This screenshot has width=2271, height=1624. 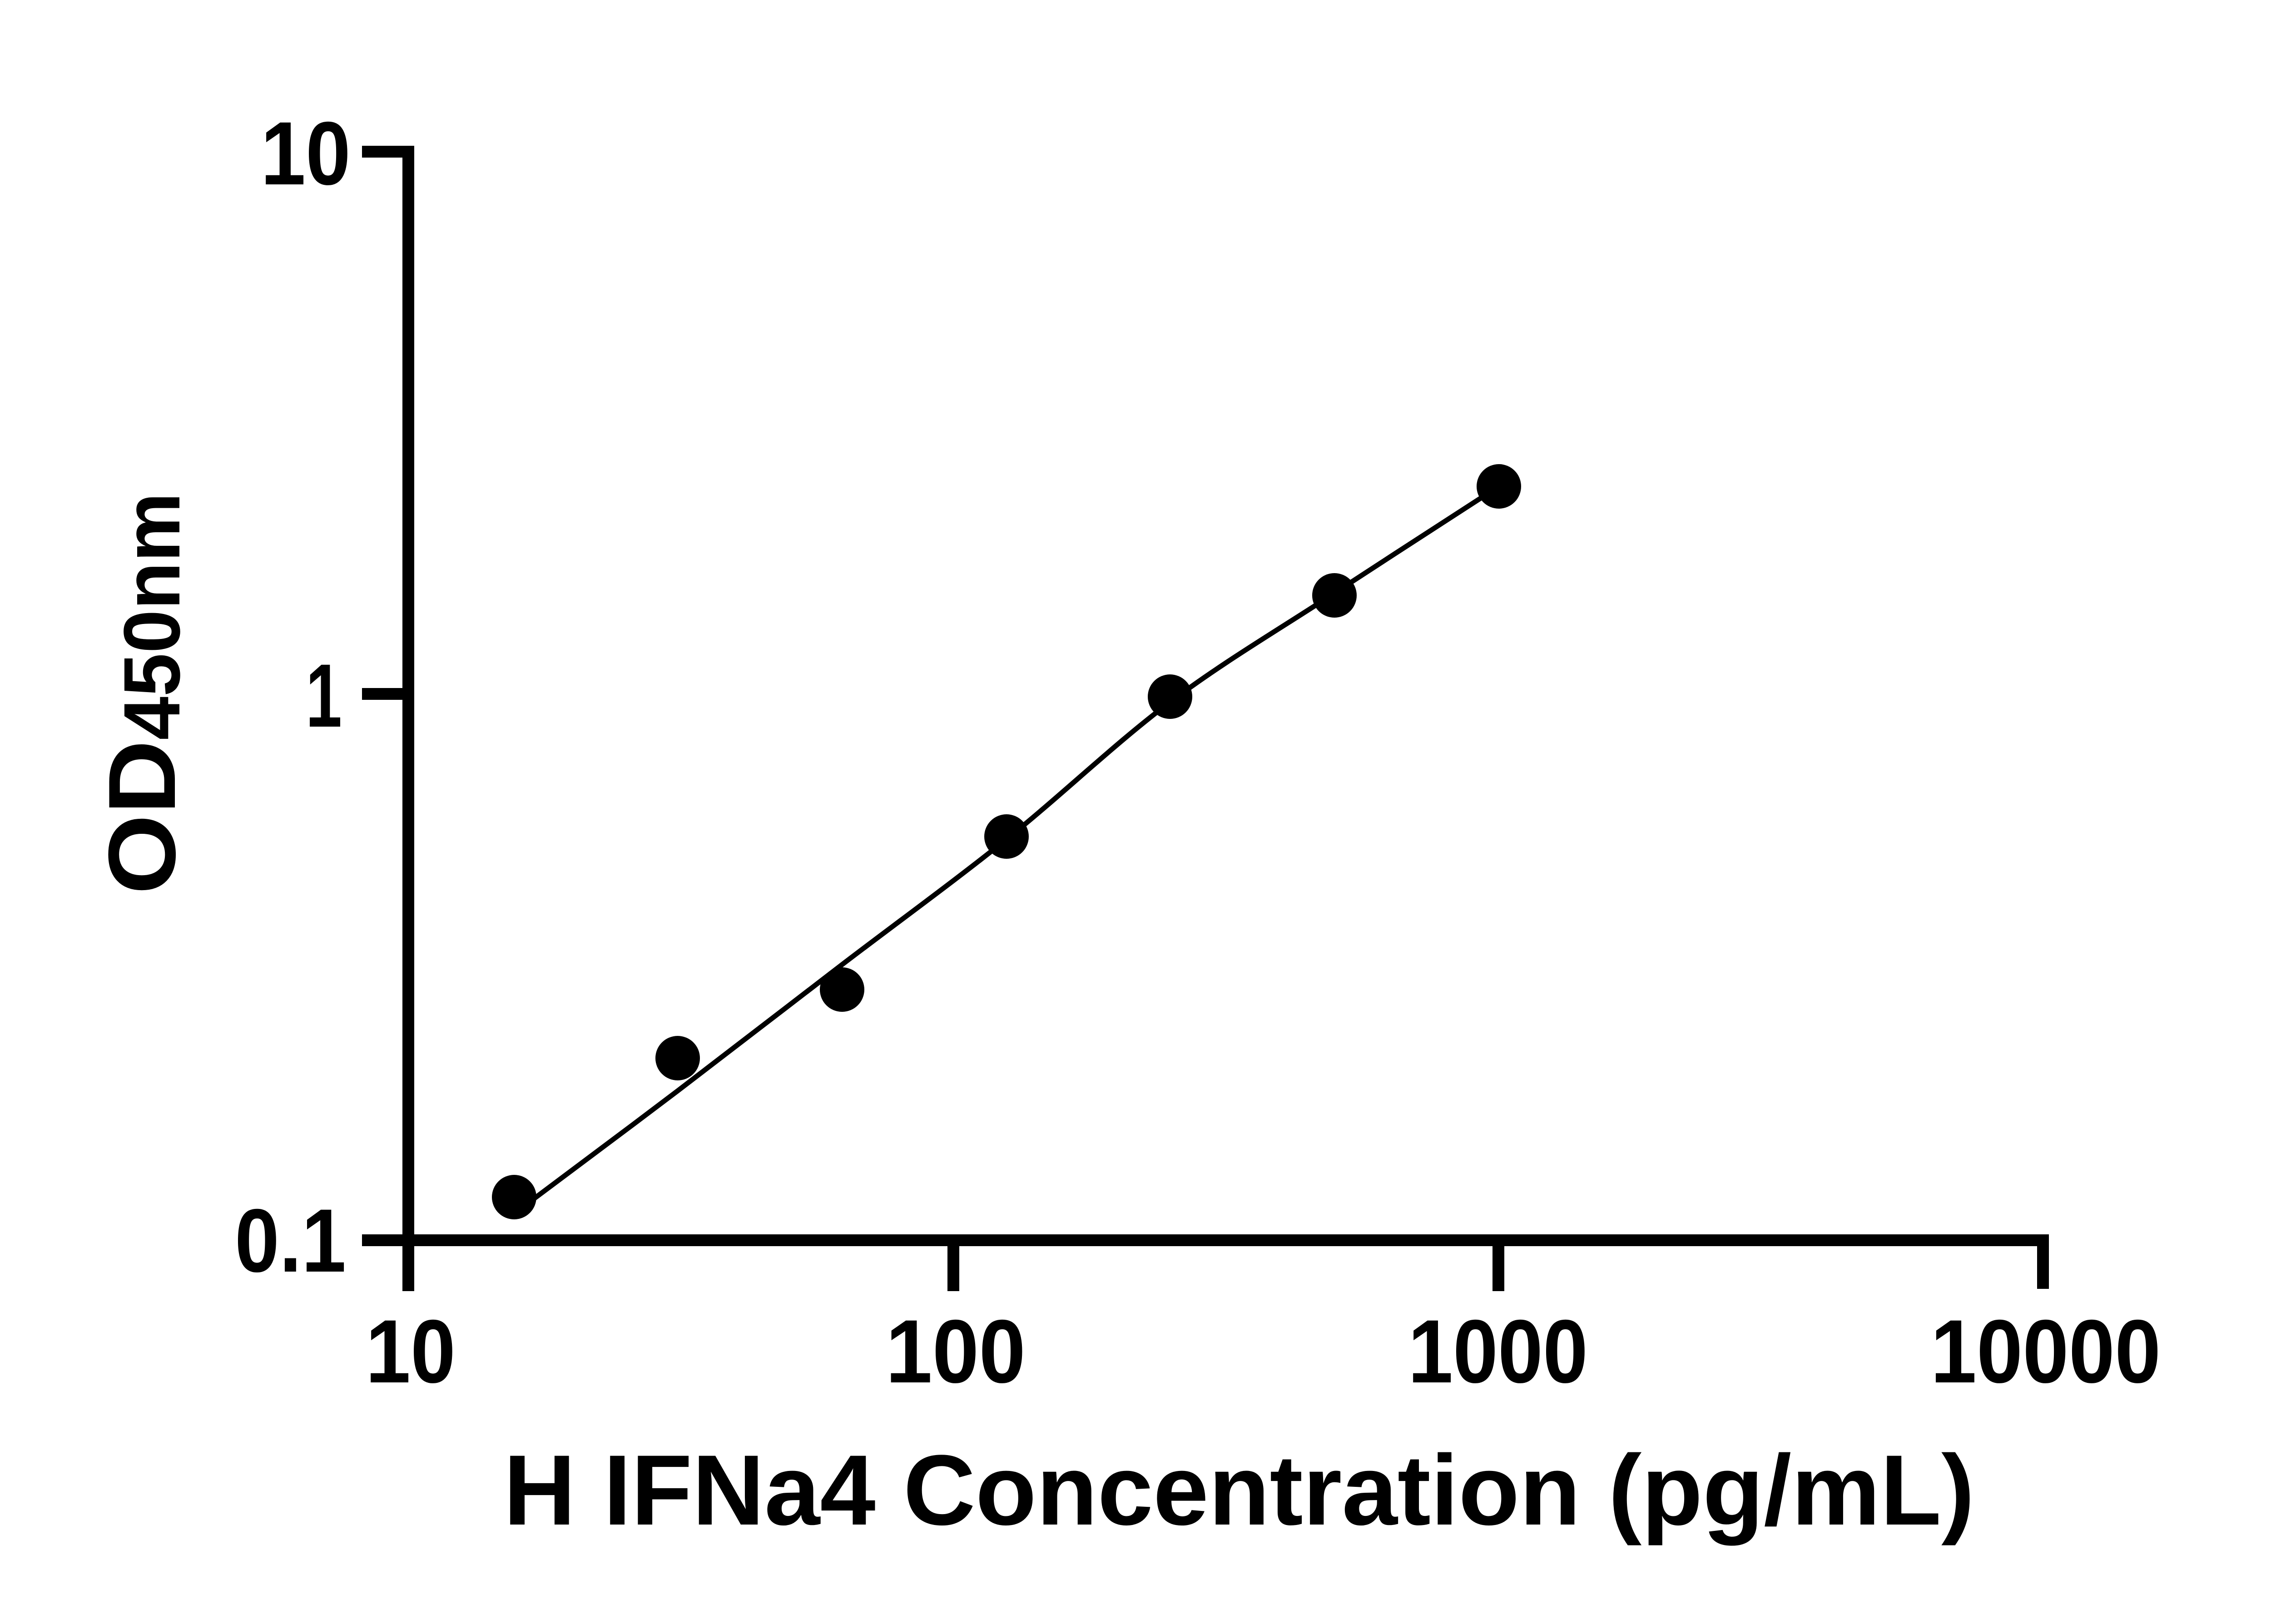 I want to click on svg-text: 1000, so click(x=1498, y=1351).